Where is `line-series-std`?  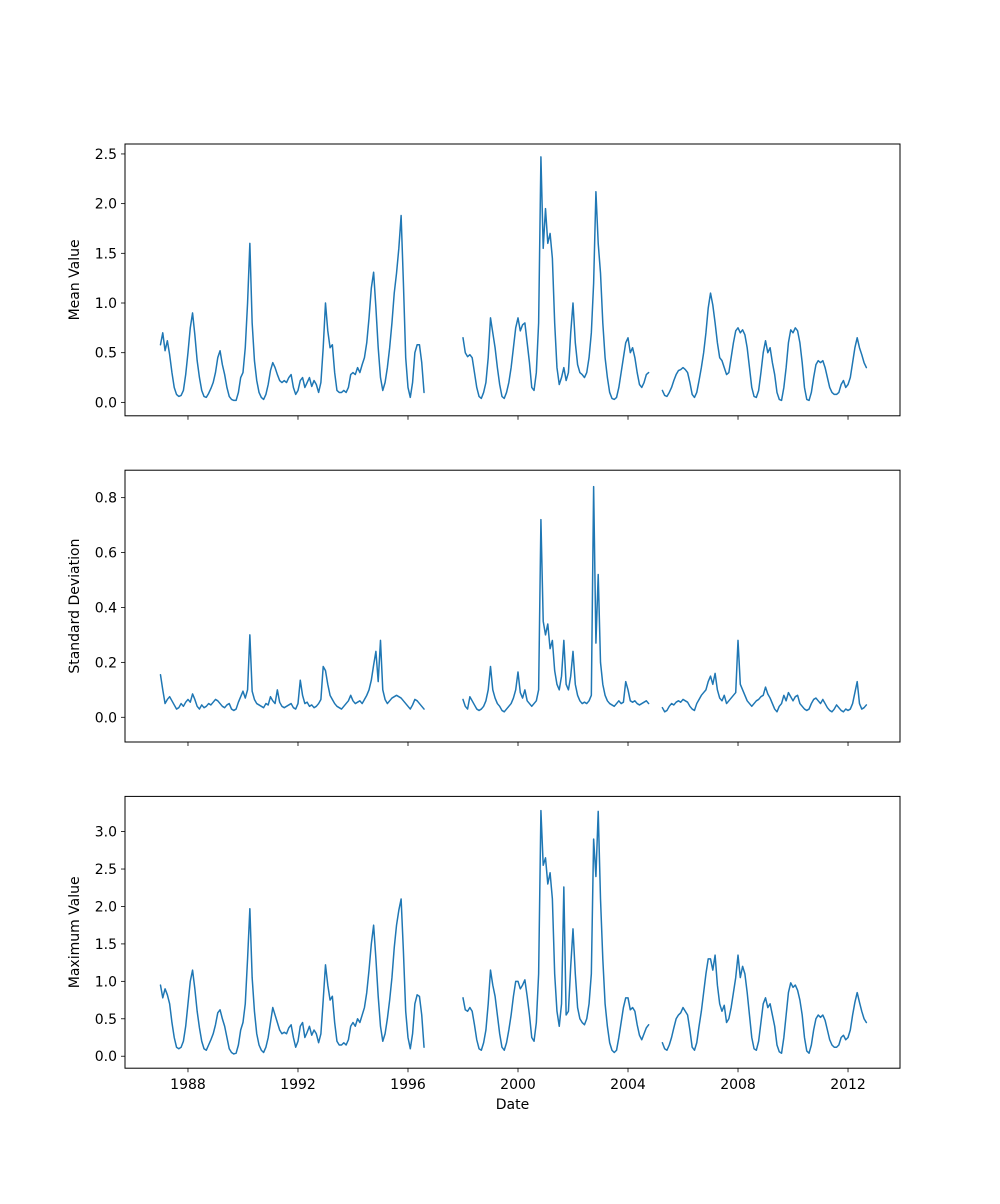
line-series-std is located at coordinates (513, 599).